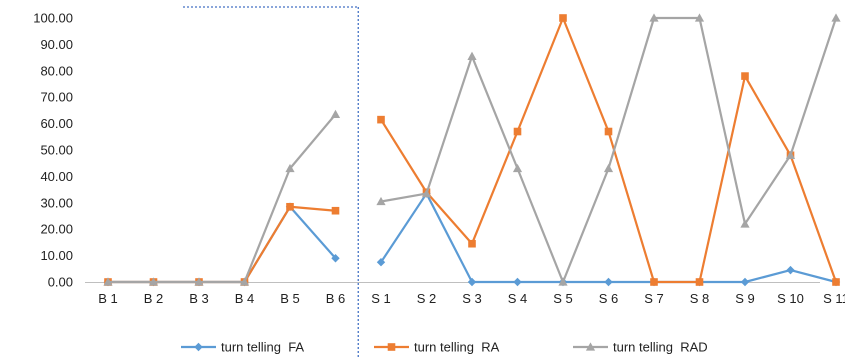  I want to click on y-tick-label: 0.00, so click(60, 282).